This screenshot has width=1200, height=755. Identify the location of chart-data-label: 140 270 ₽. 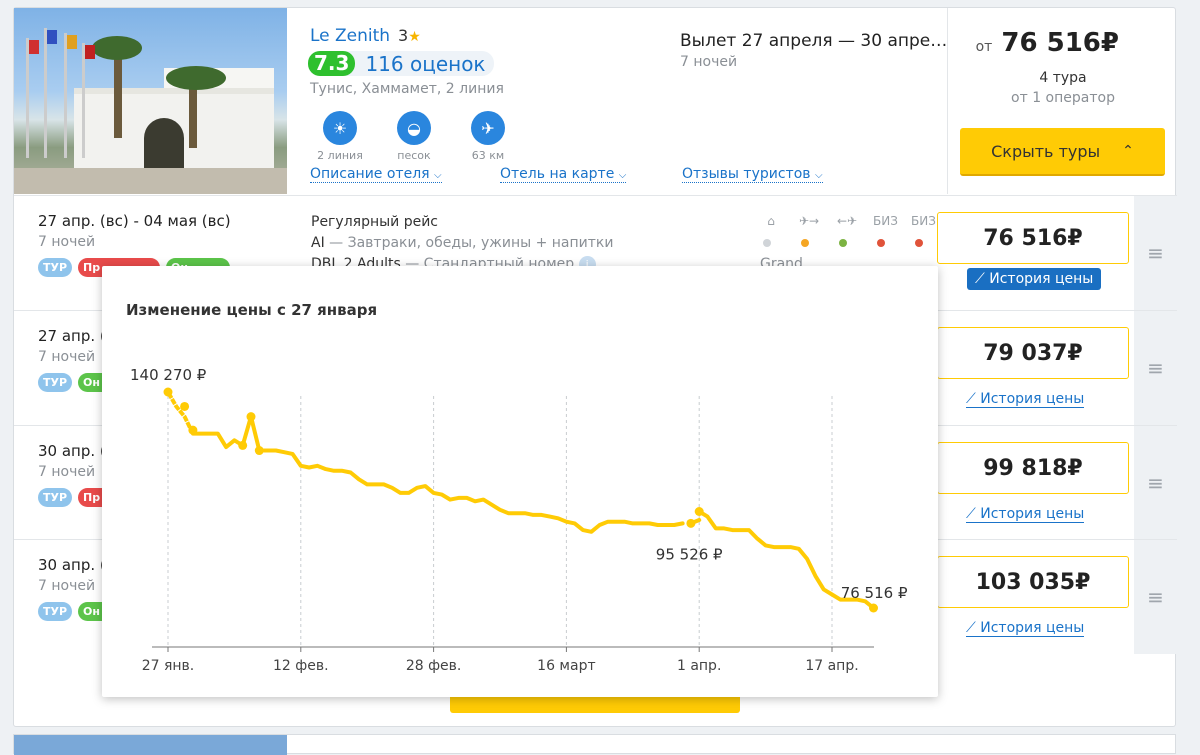
(168, 375).